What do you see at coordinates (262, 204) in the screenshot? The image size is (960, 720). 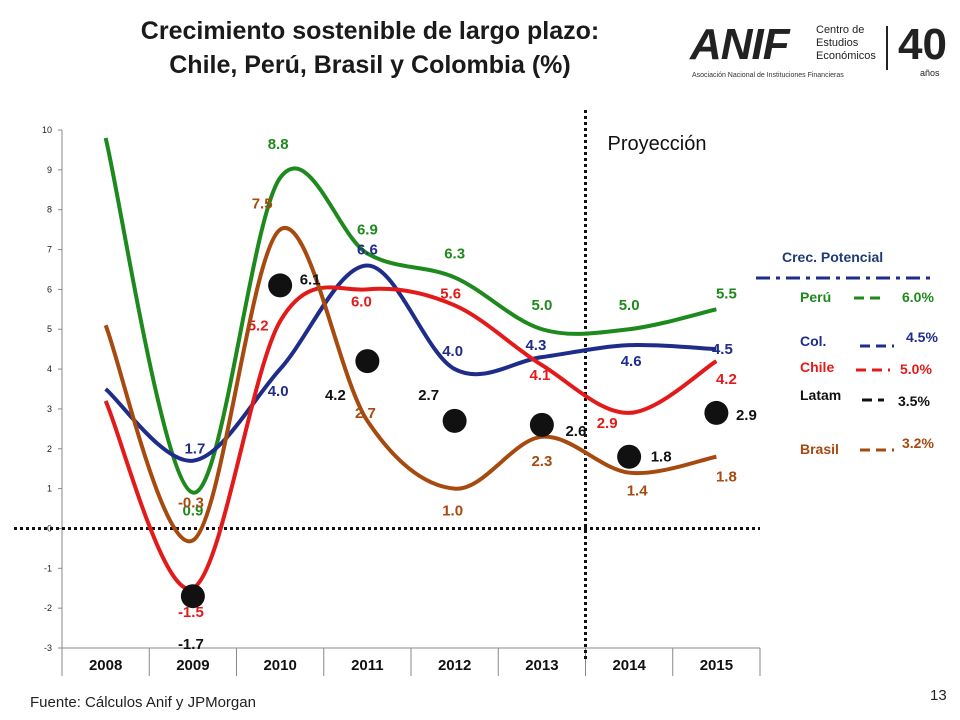 I see `data-label-brasil-2010: 7.5` at bounding box center [262, 204].